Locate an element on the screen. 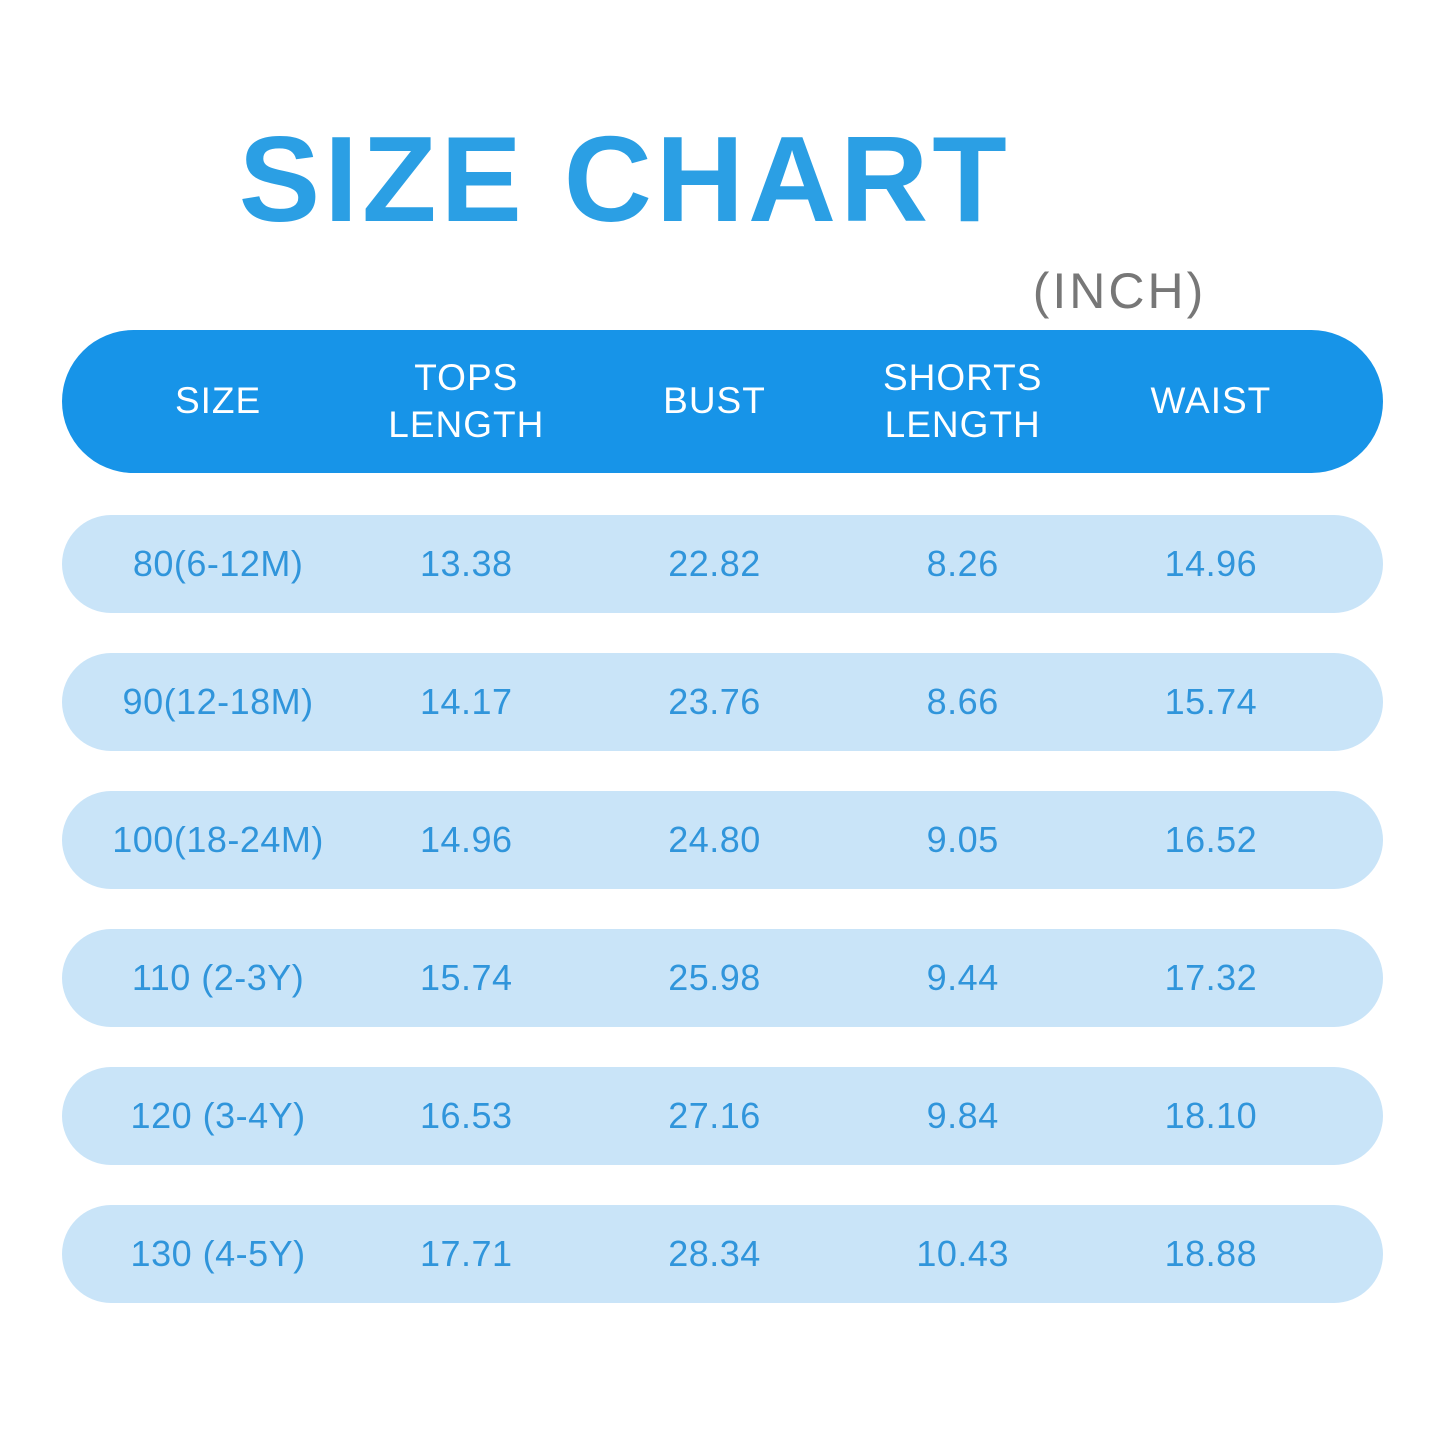 The height and width of the screenshot is (1445, 1445). table-row: 110 (2-3Y) 15.74 25.98 9.44 17.32 is located at coordinates (722, 978).